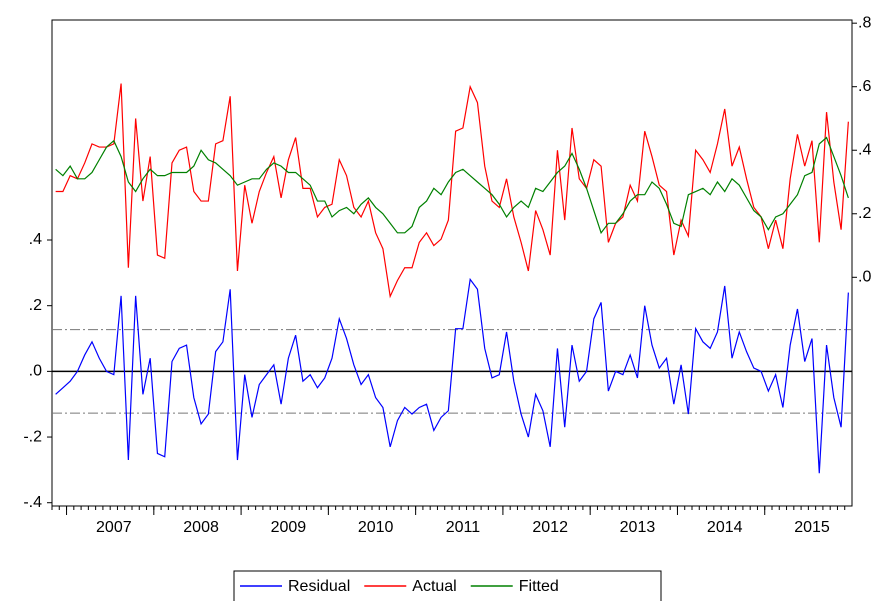 The height and width of the screenshot is (601, 887). What do you see at coordinates (638, 527) in the screenshot?
I see `x-tick-label: 2013` at bounding box center [638, 527].